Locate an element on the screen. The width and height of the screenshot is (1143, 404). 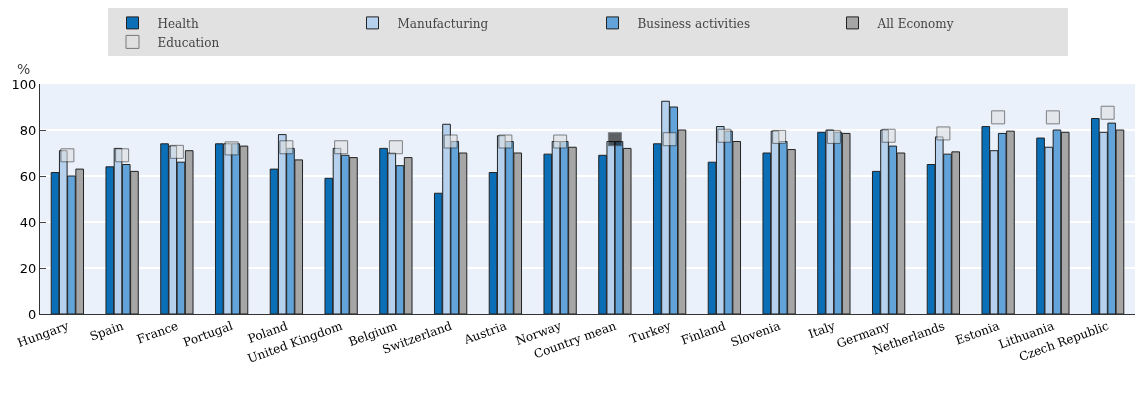
legend-label: Education is located at coordinates (188, 42).